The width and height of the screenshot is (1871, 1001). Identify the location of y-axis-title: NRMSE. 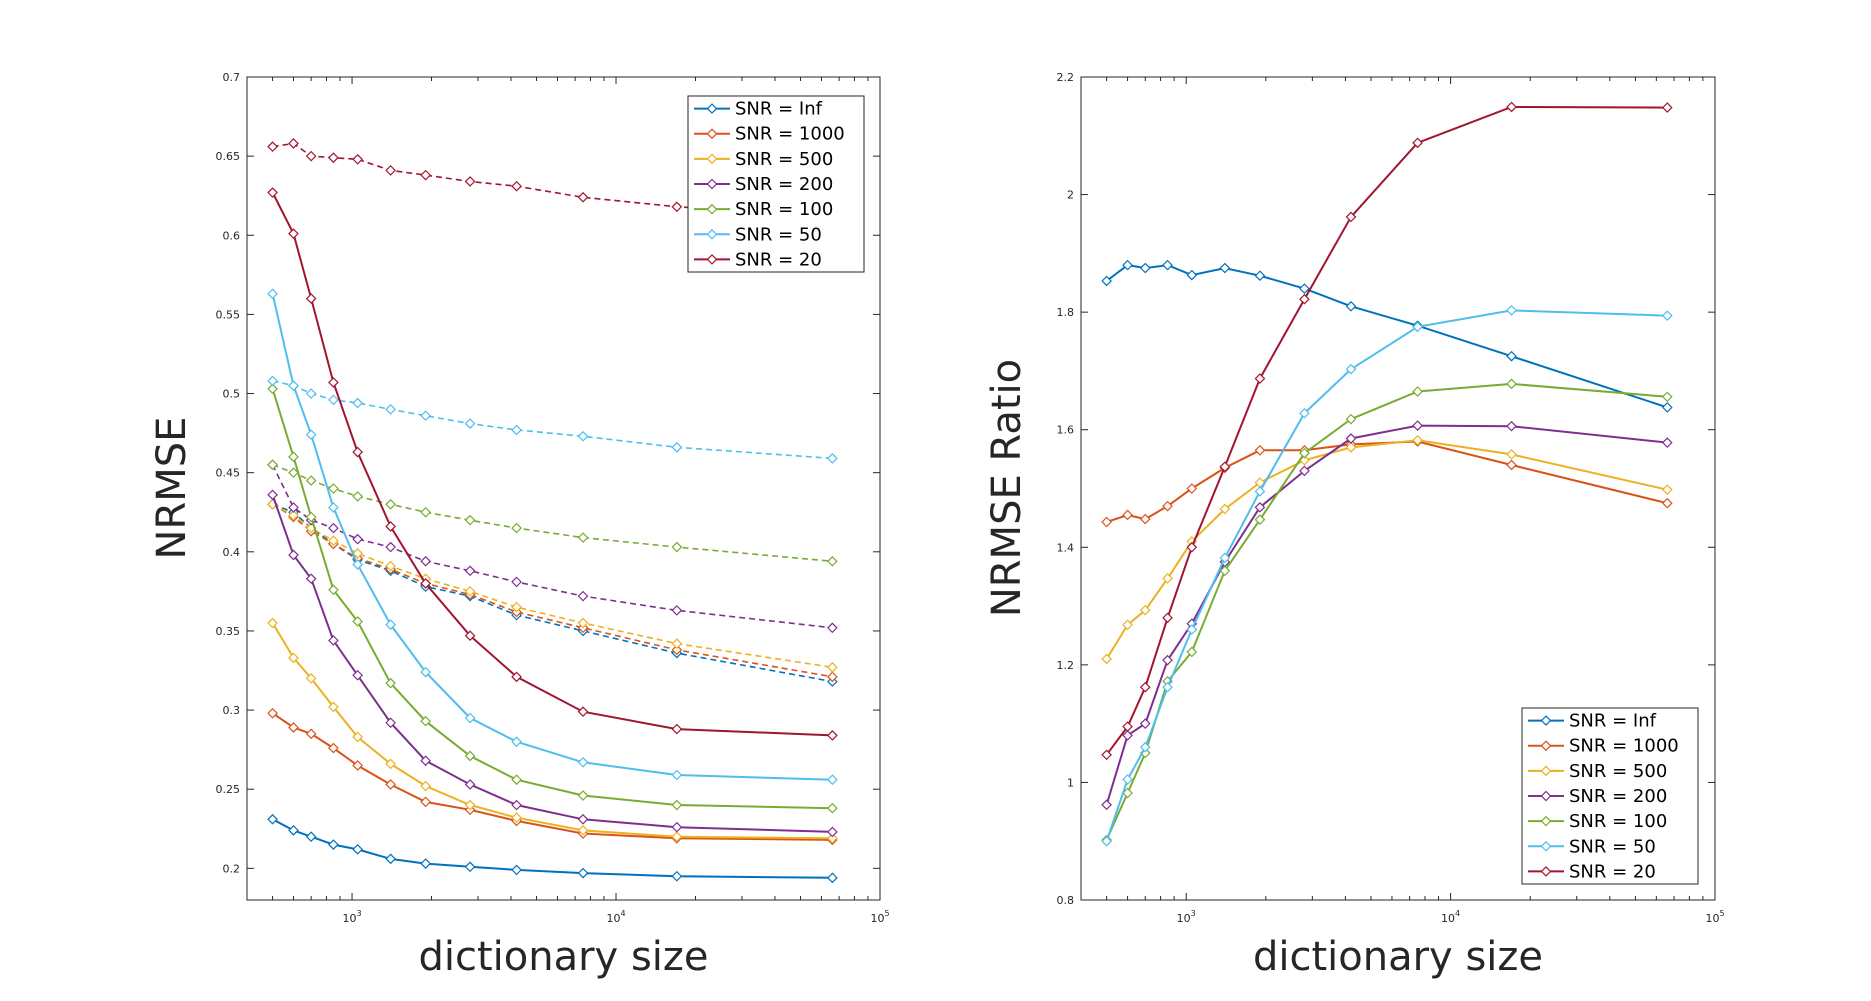
(172, 488).